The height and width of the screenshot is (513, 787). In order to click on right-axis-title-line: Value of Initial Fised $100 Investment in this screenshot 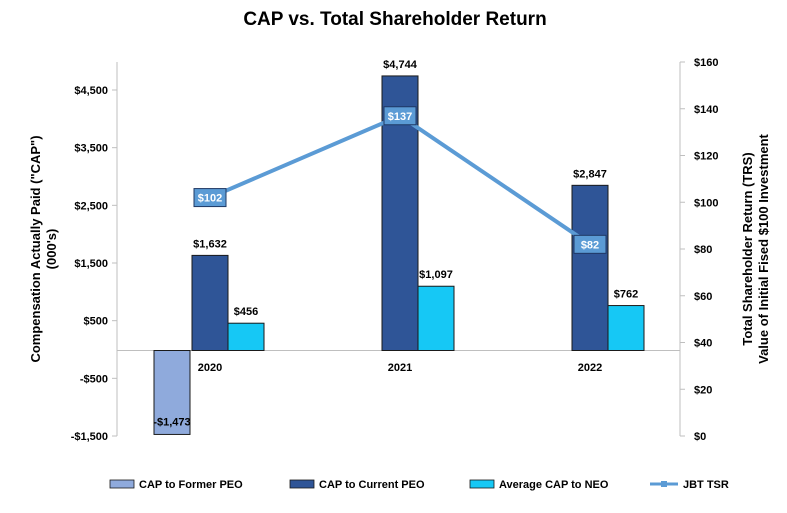, I will do `click(763, 248)`.